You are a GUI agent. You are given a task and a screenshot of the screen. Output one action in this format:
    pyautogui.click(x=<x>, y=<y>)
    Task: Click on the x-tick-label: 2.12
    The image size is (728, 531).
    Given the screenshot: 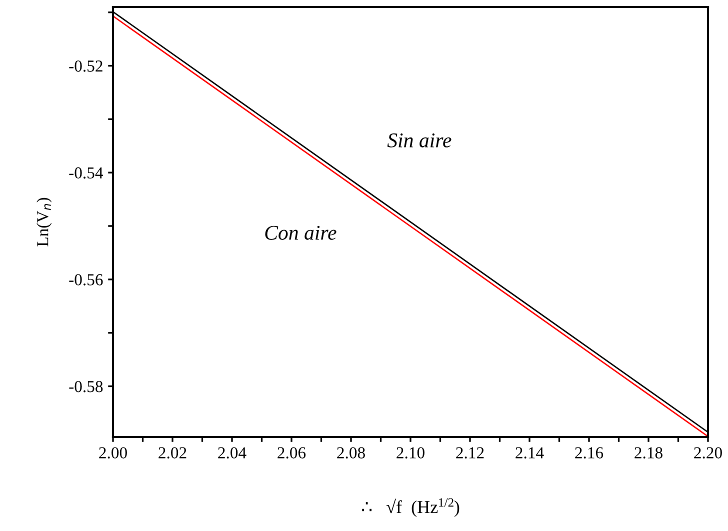 What is the action you would take?
    pyautogui.click(x=470, y=453)
    